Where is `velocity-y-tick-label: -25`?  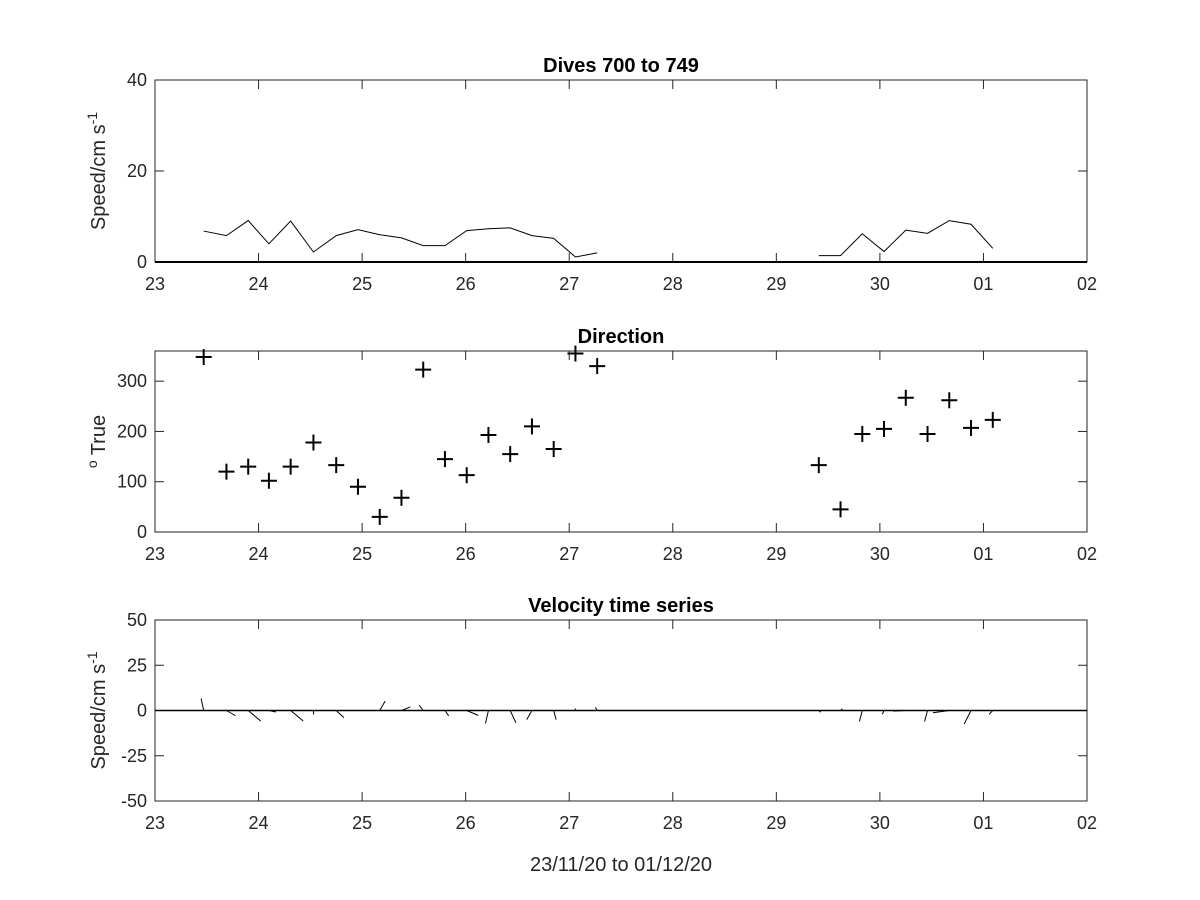
velocity-y-tick-label: -25 is located at coordinates (134, 756).